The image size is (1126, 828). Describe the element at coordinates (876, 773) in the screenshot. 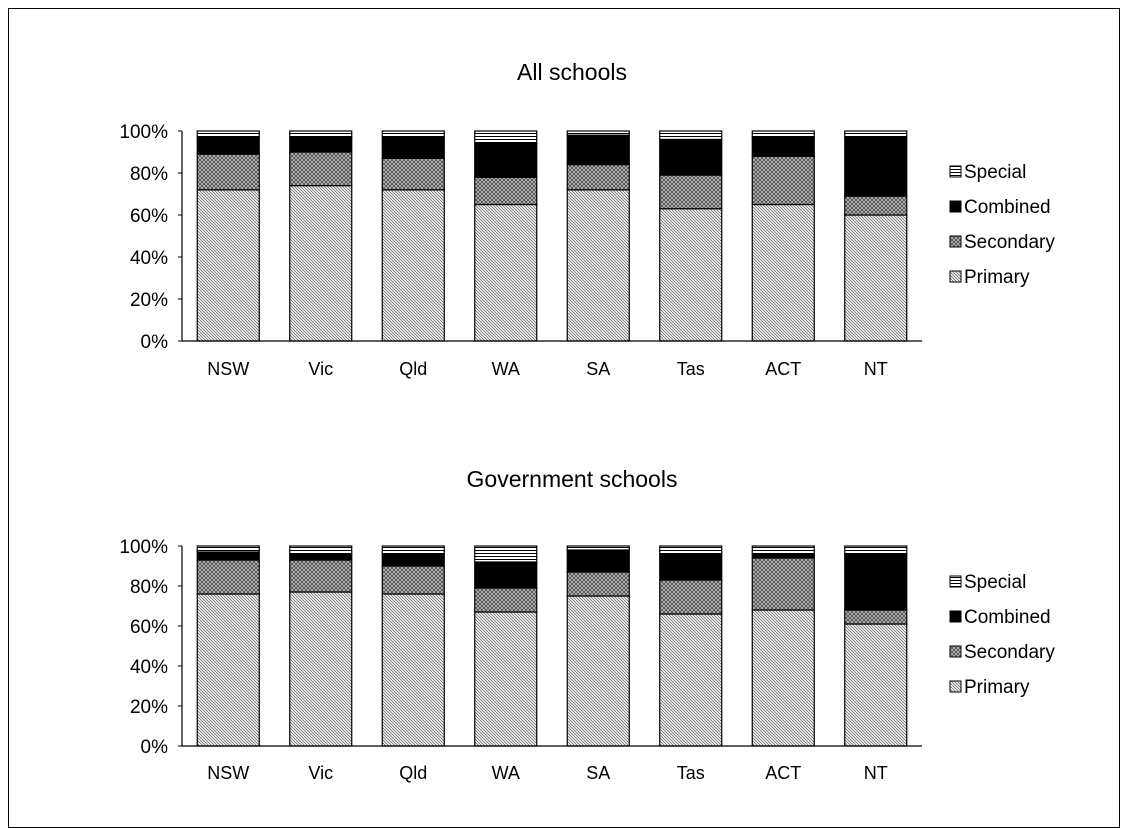

I see `x-tick-label: NT` at that location.